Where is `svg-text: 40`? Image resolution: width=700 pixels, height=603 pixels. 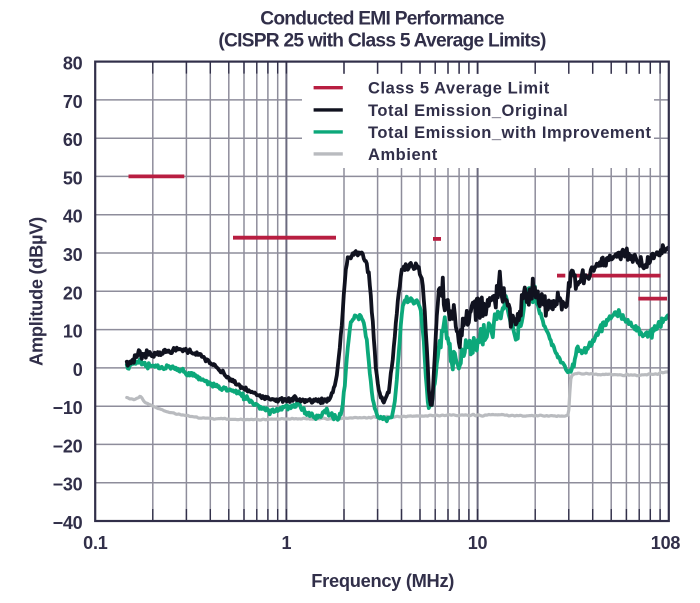 svg-text: 40 is located at coordinates (73, 217).